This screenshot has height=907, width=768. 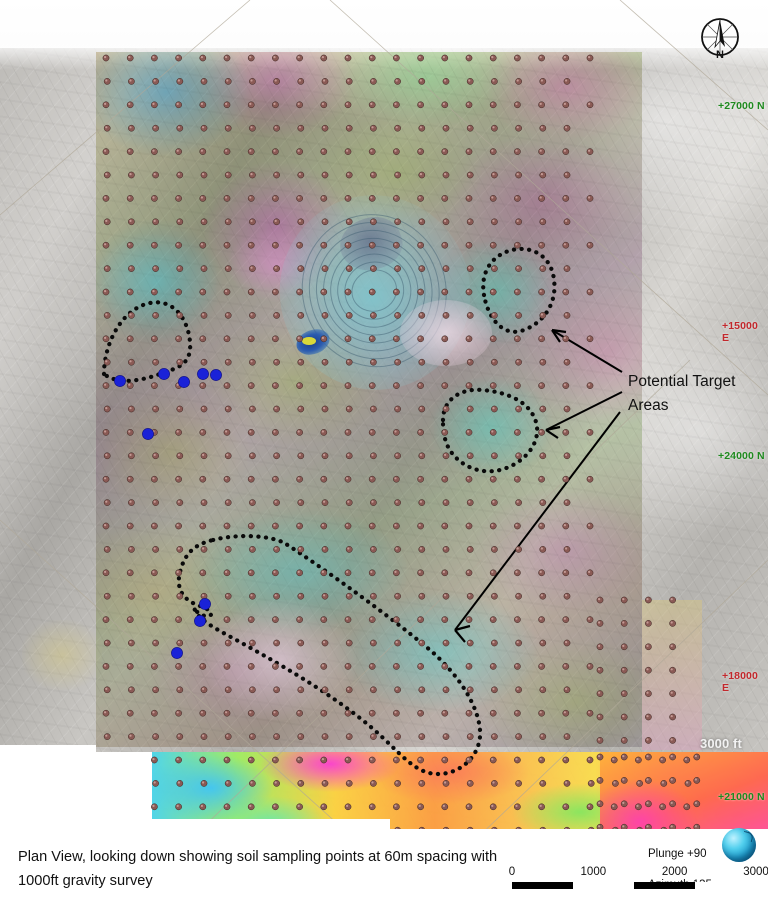 I want to click on scale-tick-3000: 3000, so click(x=755, y=872).